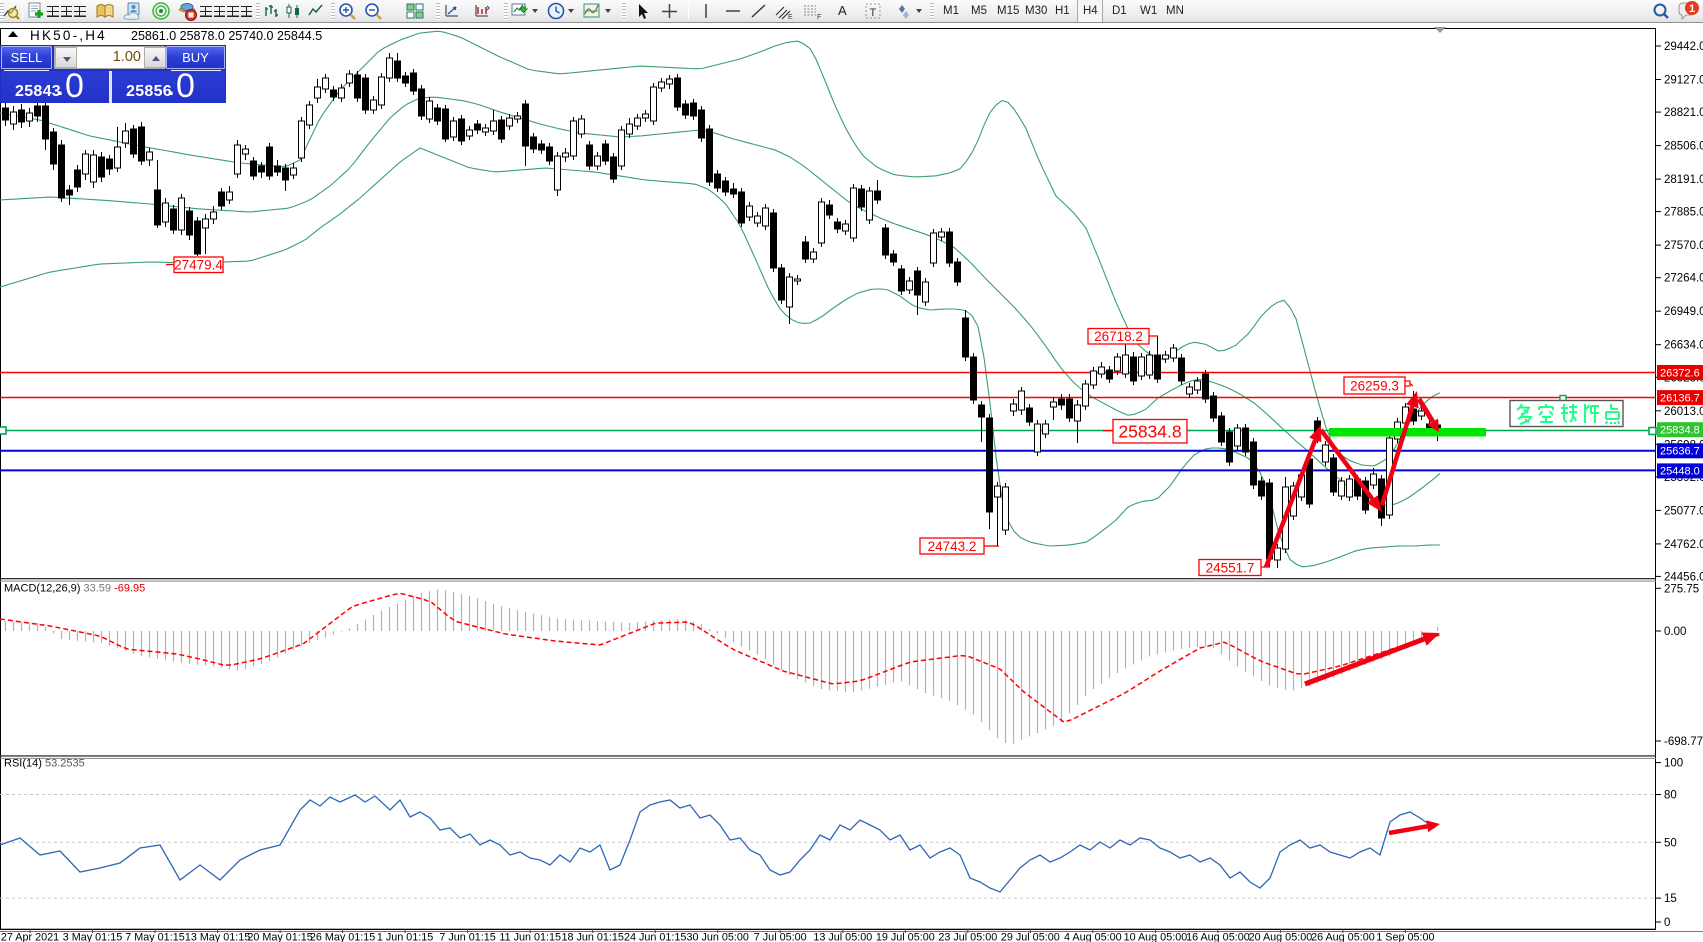 This screenshot has width=1703, height=942. What do you see at coordinates (655, 937) in the screenshot?
I see `svg-text: 24 Jun 01:15` at bounding box center [655, 937].